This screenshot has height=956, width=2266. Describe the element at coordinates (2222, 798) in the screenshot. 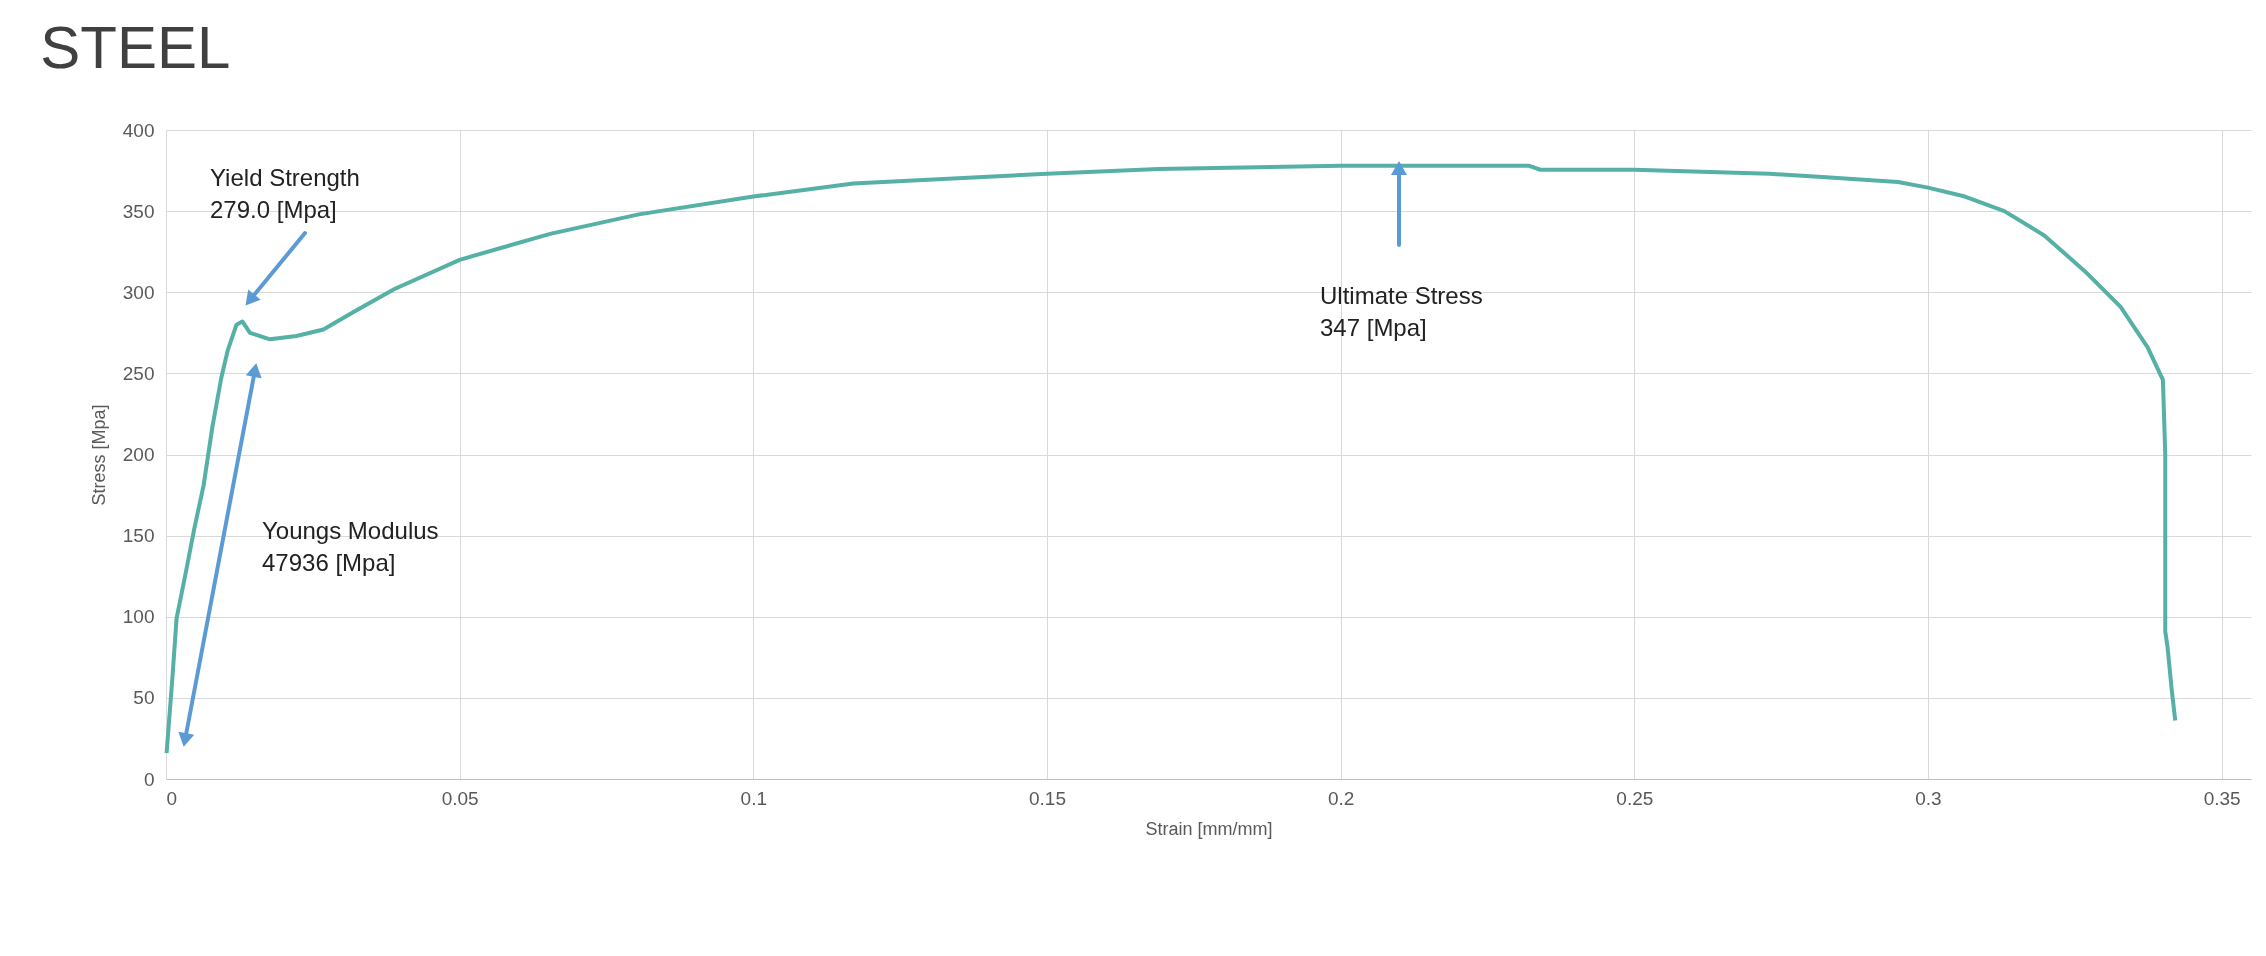

I see `x-tick-label: 0.35` at that location.